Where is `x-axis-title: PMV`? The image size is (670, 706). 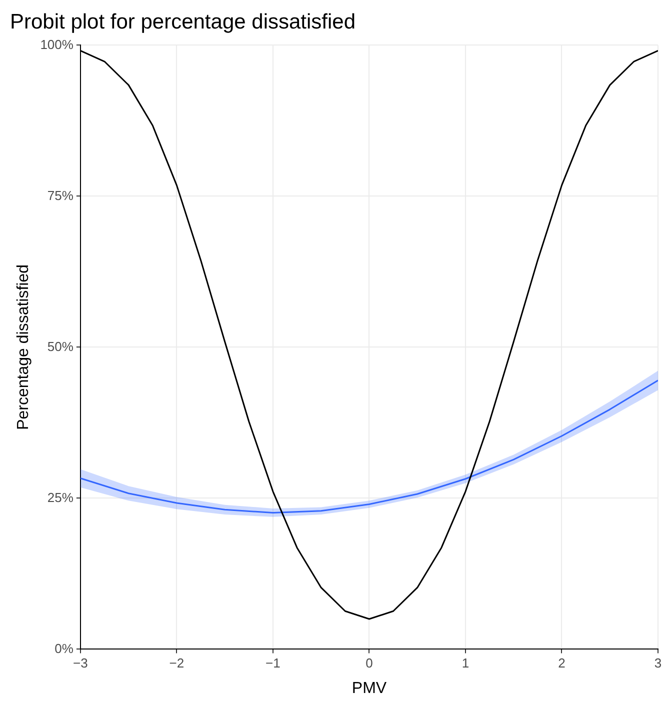 x-axis-title: PMV is located at coordinates (369, 688).